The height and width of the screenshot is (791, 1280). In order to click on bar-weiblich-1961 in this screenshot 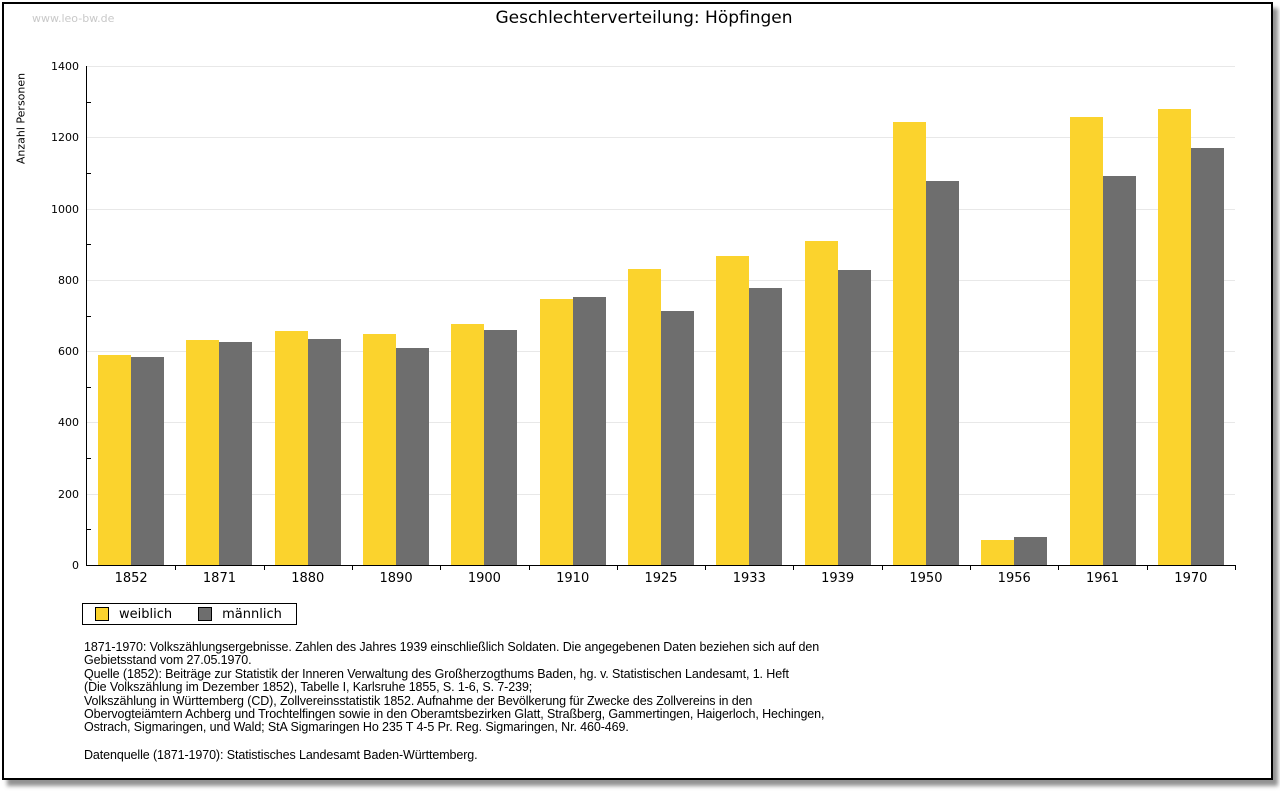, I will do `click(1086, 340)`.